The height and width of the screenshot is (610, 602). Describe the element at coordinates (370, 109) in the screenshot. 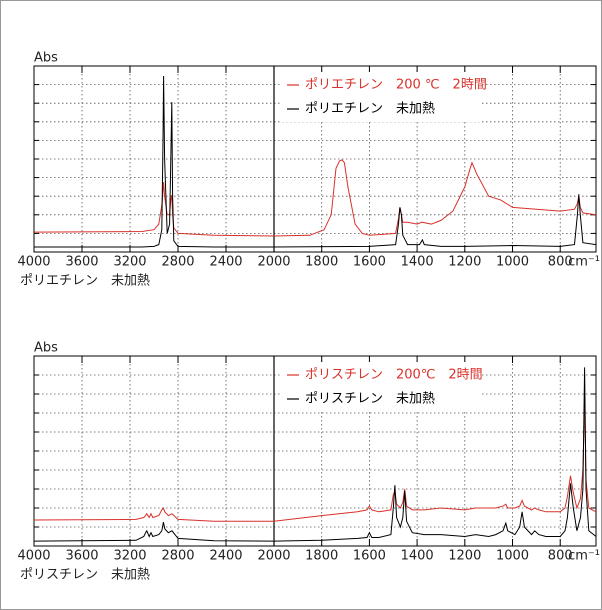

I see `legend-label: ポリエチレン 未加熱` at that location.